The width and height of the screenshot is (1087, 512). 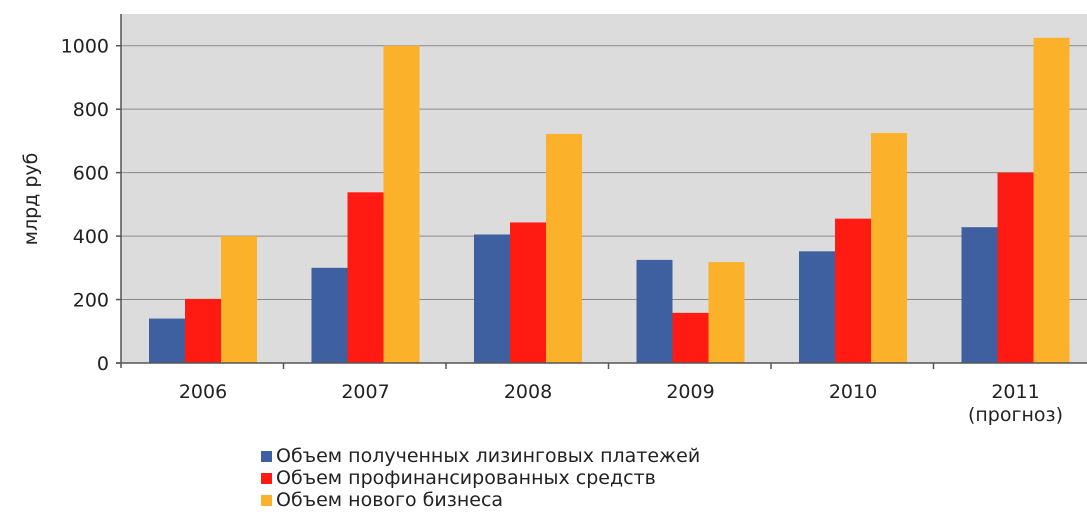 I want to click on x-tick-labels: 2006 2007 2008 2009 2010 2011(прогноз), so click(x=621, y=403).